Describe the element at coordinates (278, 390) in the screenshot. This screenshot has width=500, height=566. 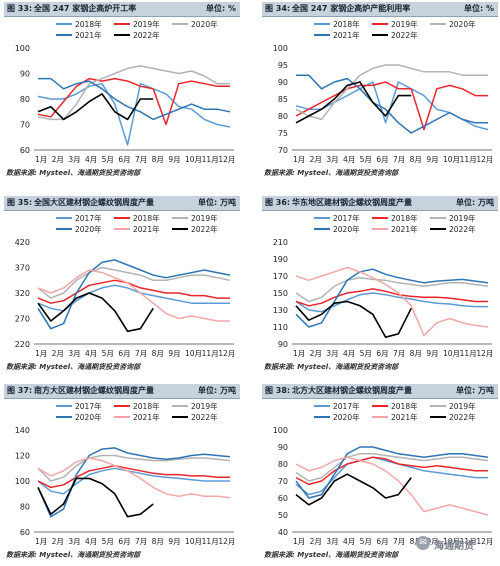
I see `chart-number: 图 38:` at that location.